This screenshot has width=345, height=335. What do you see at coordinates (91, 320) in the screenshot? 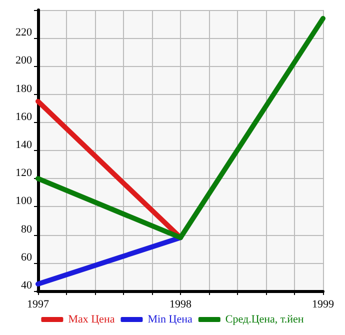
I see `legend-label: Max Цена` at bounding box center [91, 320].